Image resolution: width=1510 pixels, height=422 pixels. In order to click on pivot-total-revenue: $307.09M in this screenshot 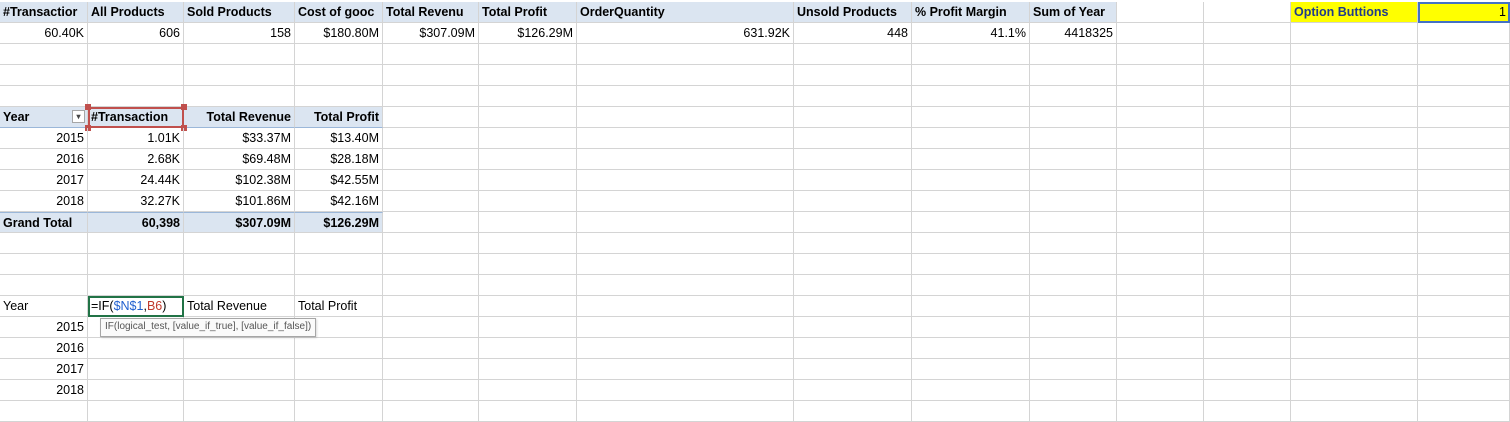, I will do `click(239, 222)`.